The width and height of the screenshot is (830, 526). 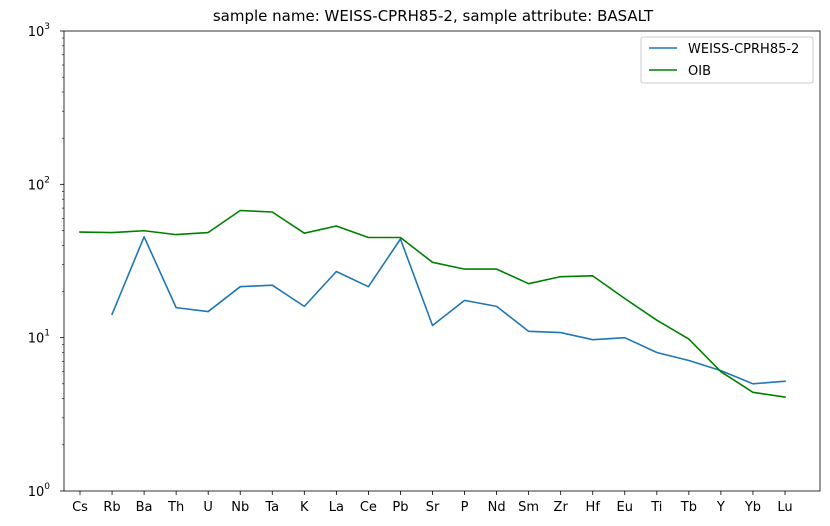 I want to click on x-tick-label: Ce, so click(x=368, y=507).